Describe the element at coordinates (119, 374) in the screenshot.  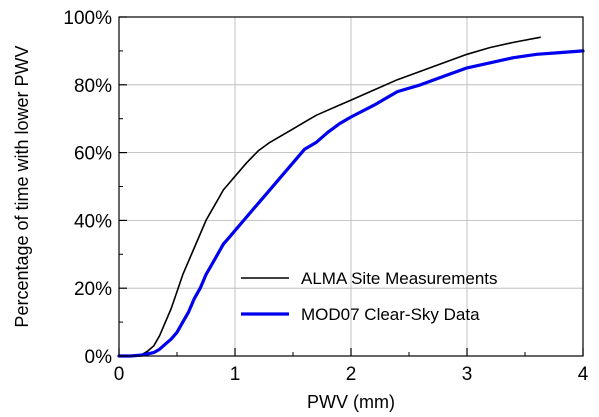
I see `x-tick-label: 0` at that location.